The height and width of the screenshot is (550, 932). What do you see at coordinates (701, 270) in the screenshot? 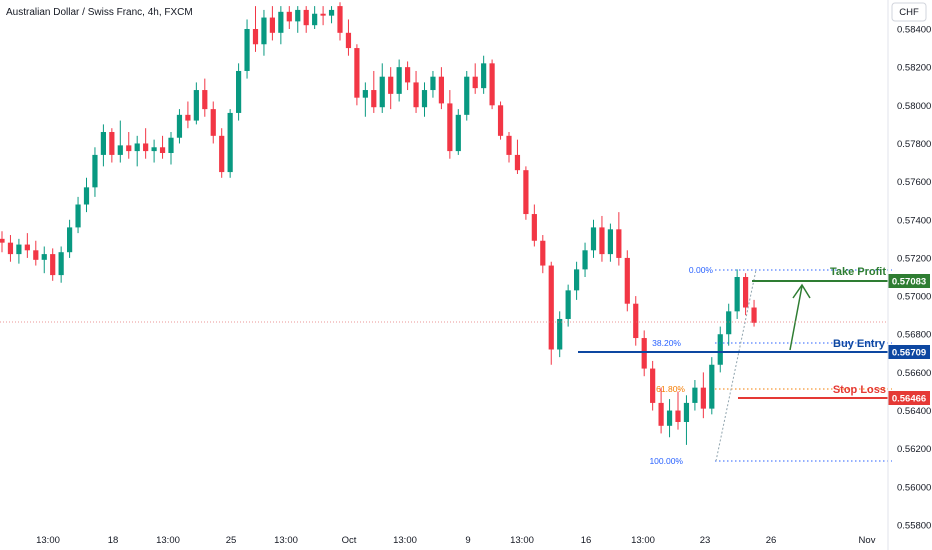
I see `fib-level-label: 0.00%` at bounding box center [701, 270].